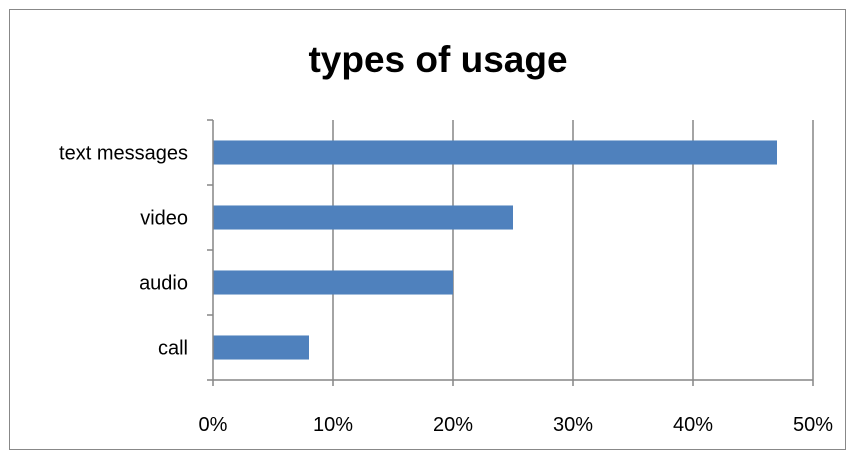 The width and height of the screenshot is (856, 460). Describe the element at coordinates (813, 425) in the screenshot. I see `x-tick-label: 50%` at that location.